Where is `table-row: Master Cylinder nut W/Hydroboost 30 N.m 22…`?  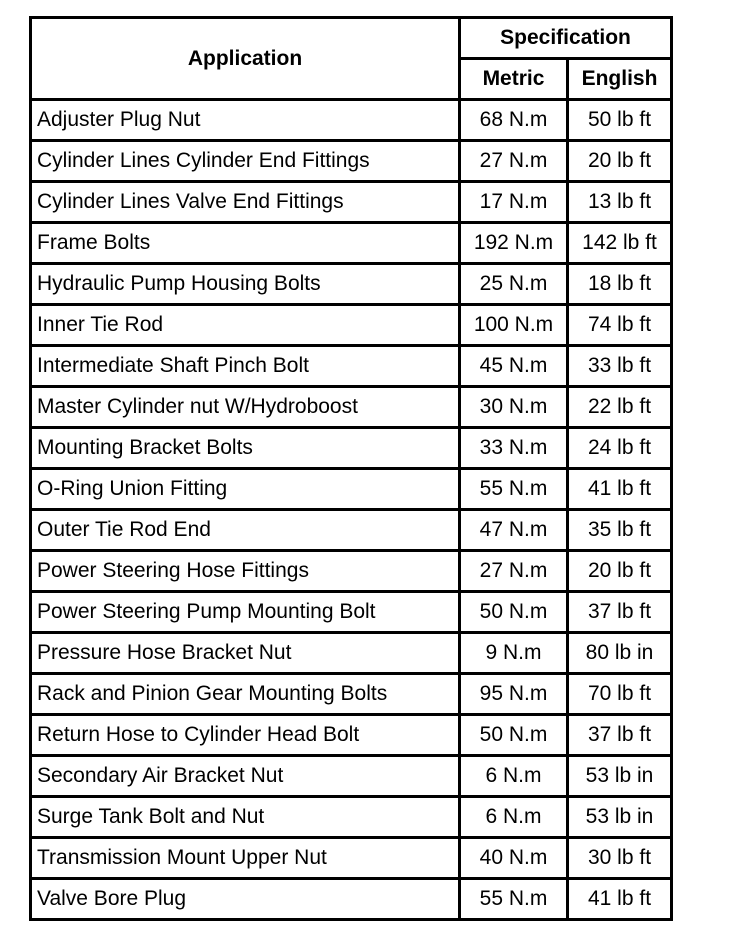
table-row: Master Cylinder nut W/Hydroboost 30 N.m 22… is located at coordinates (351, 407).